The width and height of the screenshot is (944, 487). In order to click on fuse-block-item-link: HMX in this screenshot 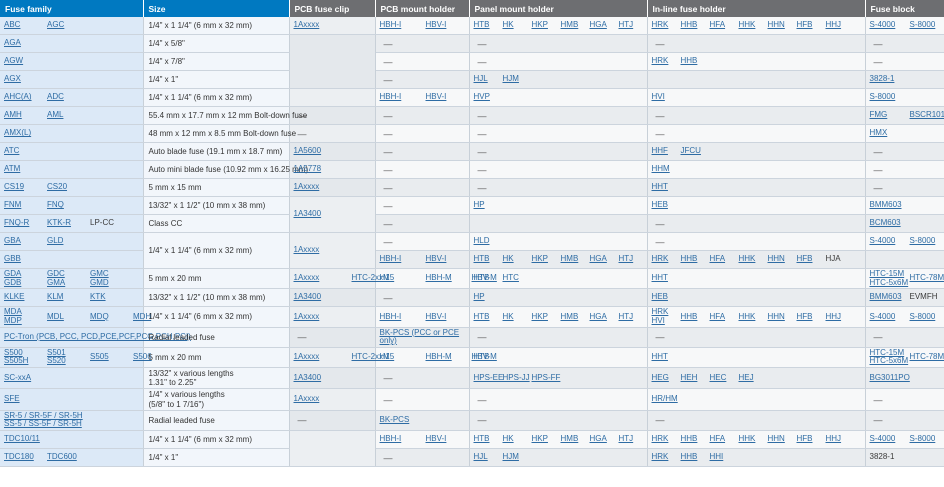, I will do `click(890, 133)`.